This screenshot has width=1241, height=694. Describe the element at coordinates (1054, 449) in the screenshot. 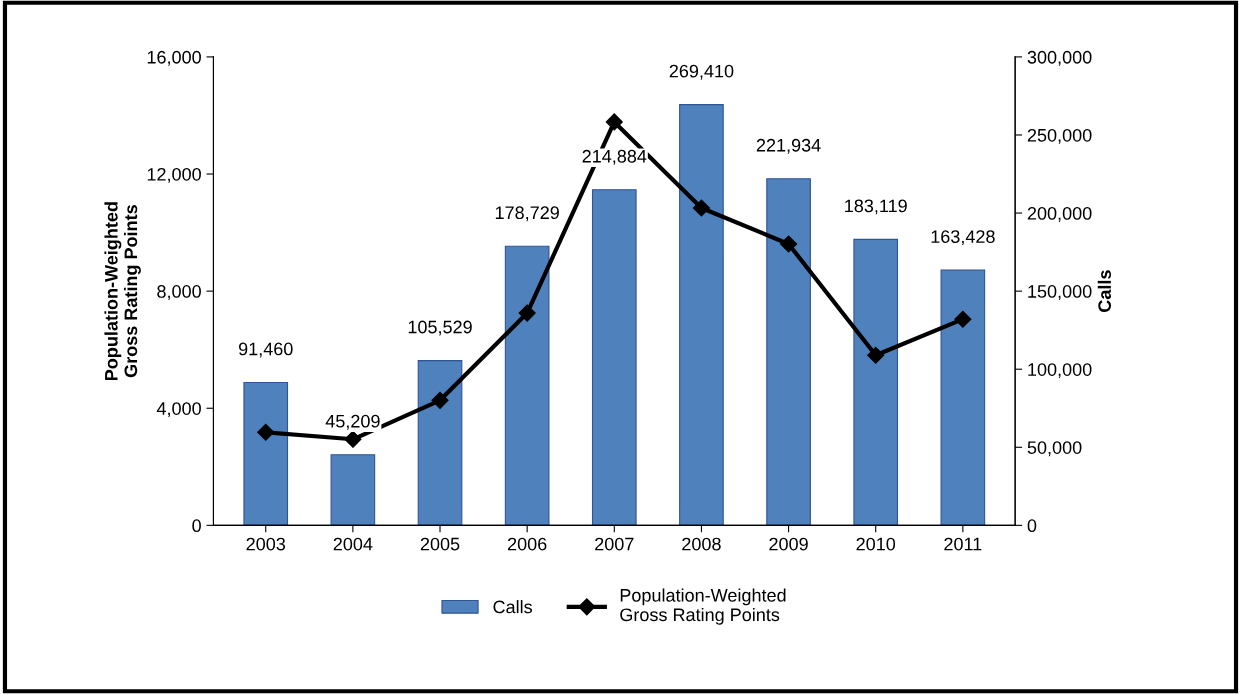

I see `y2-tick-label: 50,000` at that location.